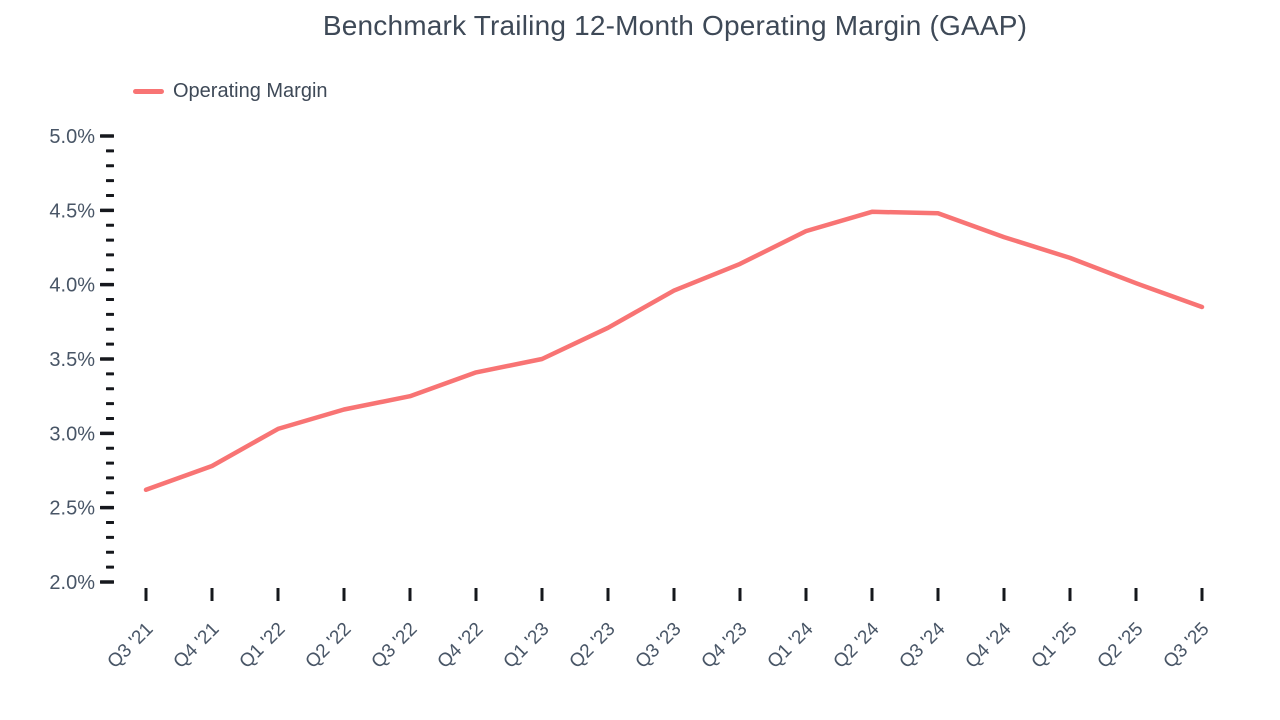  Describe the element at coordinates (659, 646) in the screenshot. I see `x-tick-label: Q3 '23` at that location.